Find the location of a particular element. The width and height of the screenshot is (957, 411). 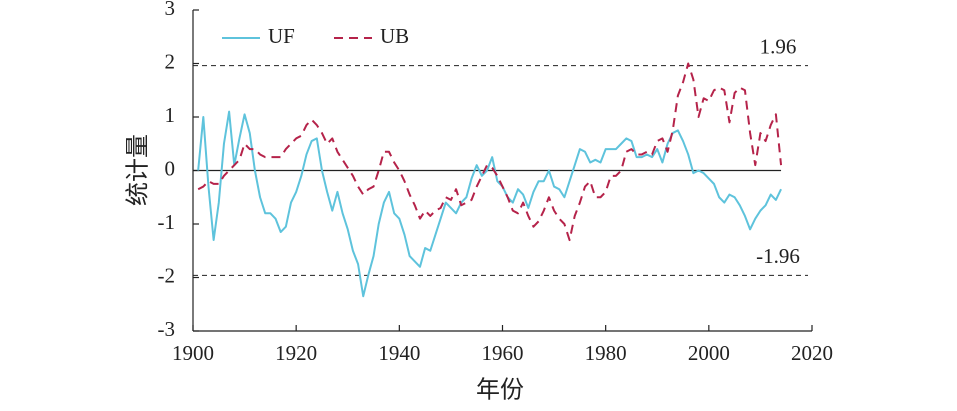

y-tick-label: 1 is located at coordinates (170, 115).